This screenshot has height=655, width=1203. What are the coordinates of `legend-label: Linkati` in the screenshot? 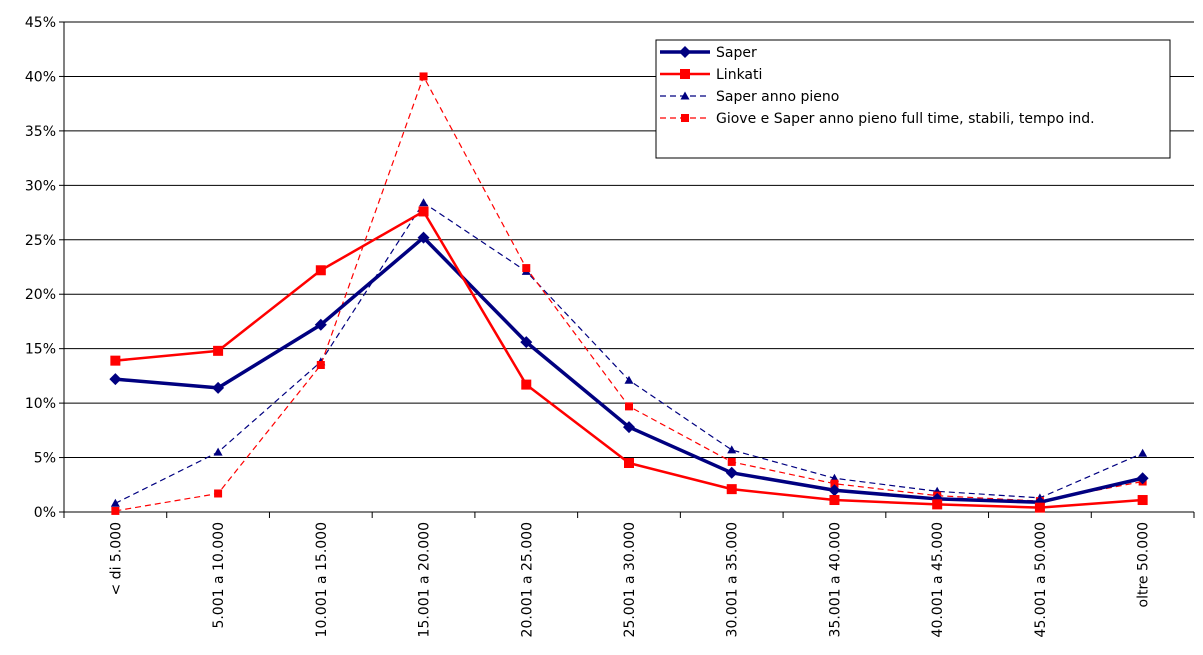 It's located at (739, 75).